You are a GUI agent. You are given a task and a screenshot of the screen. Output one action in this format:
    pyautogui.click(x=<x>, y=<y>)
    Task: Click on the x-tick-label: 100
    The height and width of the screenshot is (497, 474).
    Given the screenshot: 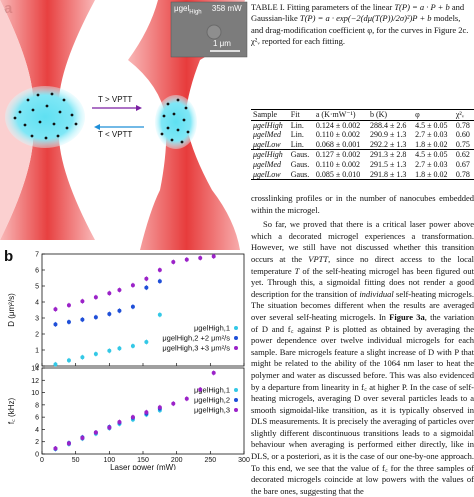 What is the action you would take?
    pyautogui.click(x=109, y=460)
    